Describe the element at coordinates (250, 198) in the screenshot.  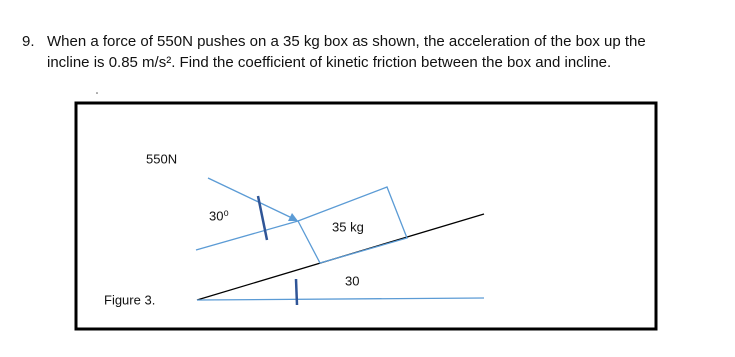
I see `force-arrow` at that location.